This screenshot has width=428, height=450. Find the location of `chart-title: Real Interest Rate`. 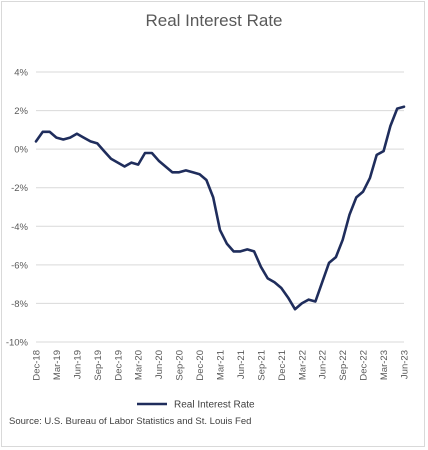

chart-title: Real Interest Rate is located at coordinates (214, 20).